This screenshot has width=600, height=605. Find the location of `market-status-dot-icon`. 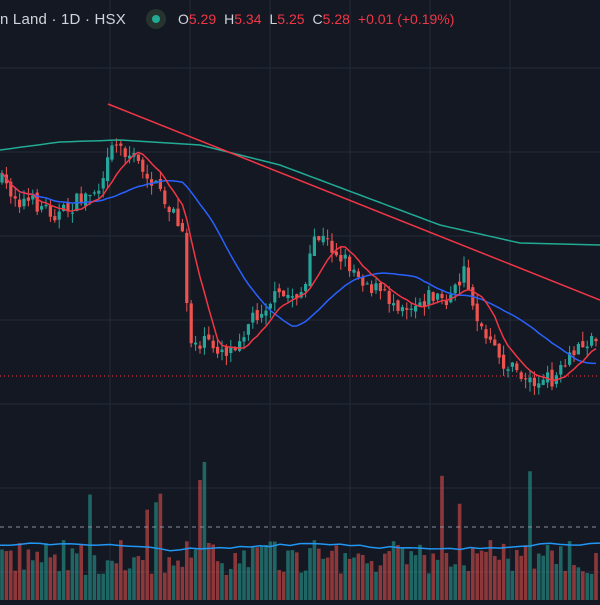

market-status-dot-icon is located at coordinates (155, 19).